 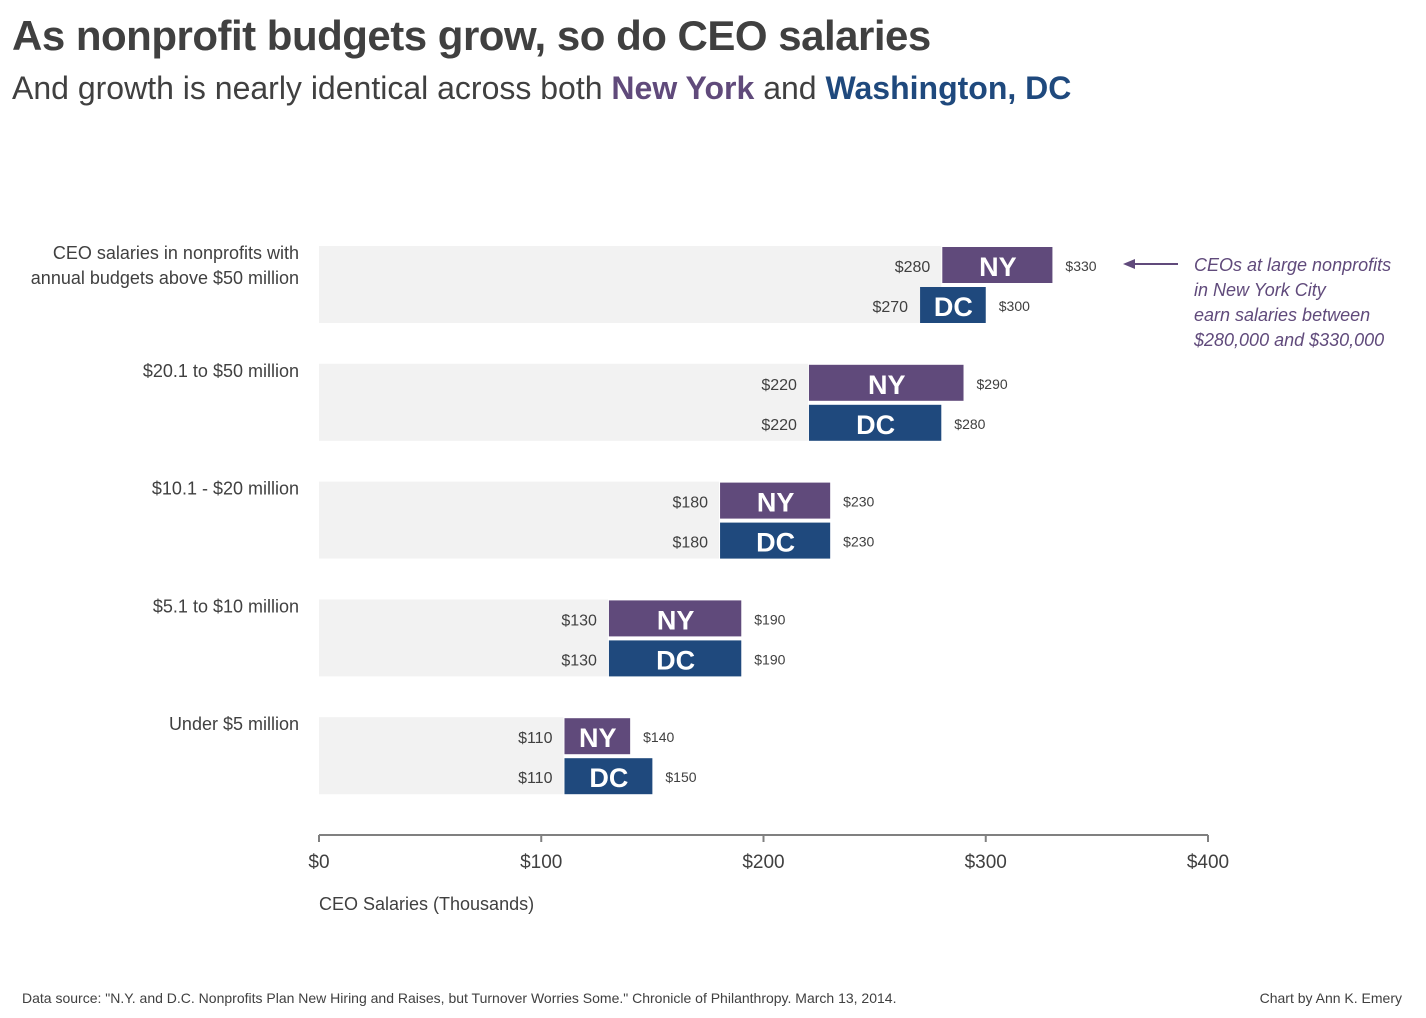 I want to click on category-label: $10.1 - $20 million, so click(x=225, y=489).